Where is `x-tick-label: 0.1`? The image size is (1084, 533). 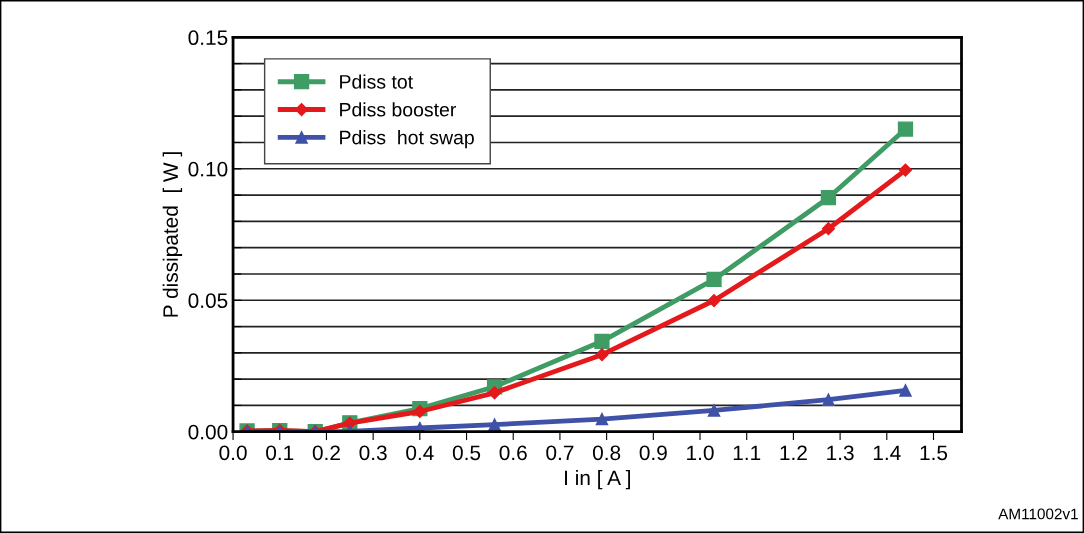
x-tick-label: 0.1 is located at coordinates (280, 453).